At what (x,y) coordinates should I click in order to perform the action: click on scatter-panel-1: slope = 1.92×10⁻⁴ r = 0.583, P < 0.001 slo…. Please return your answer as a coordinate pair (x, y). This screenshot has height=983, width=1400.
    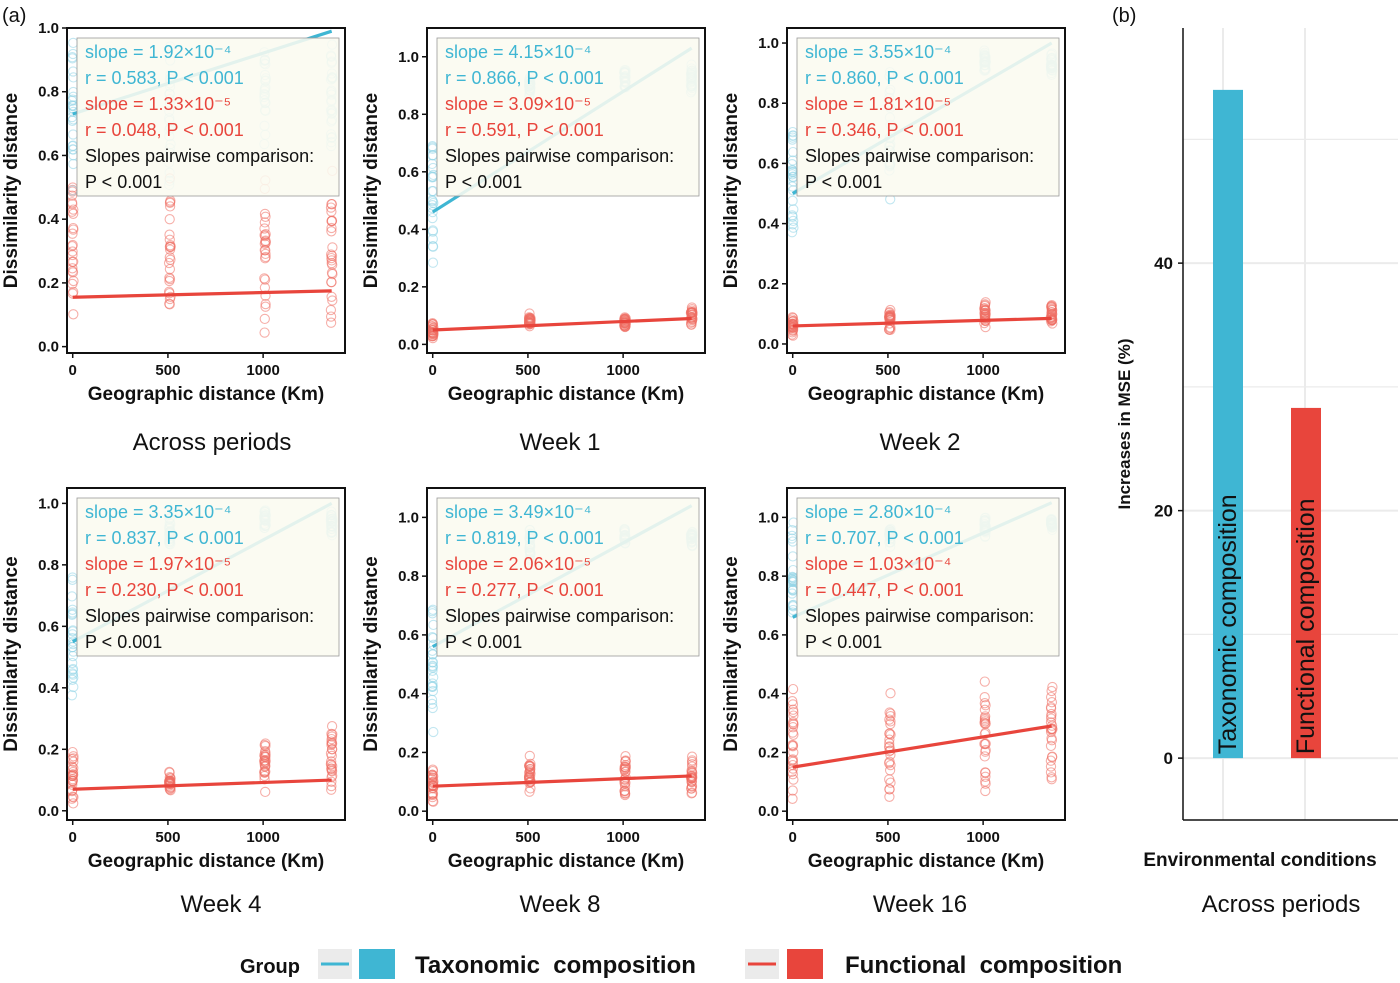
    Looking at the image, I should click on (173, 238).